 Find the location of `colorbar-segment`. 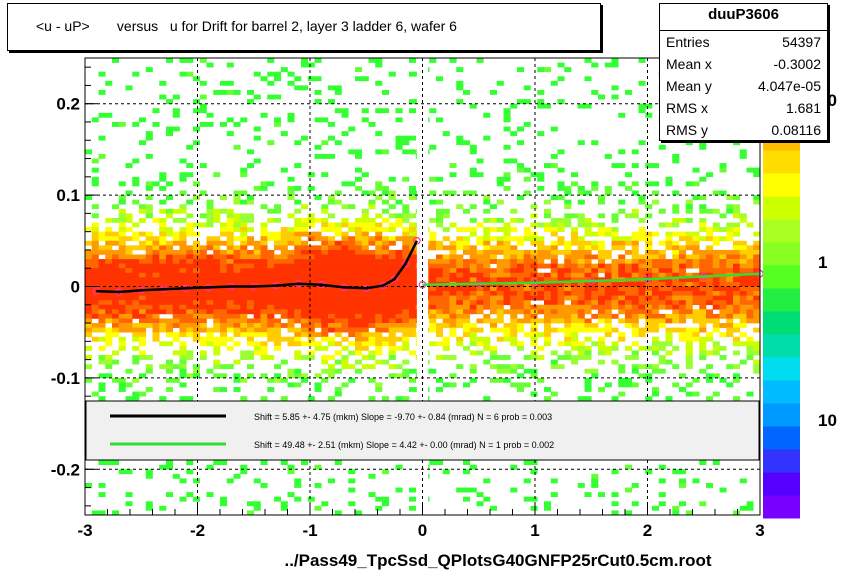

colorbar-segment is located at coordinates (781, 484).